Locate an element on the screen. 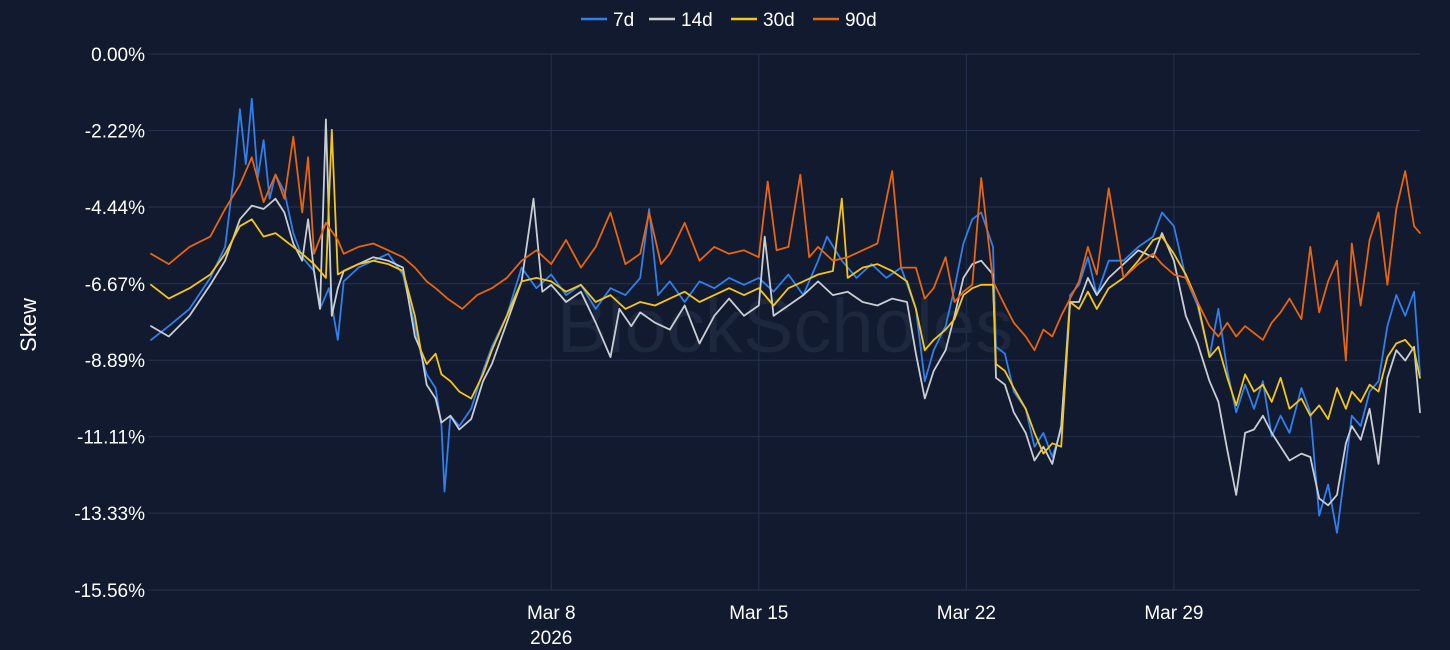 This screenshot has width=1450, height=650. x-tick-label: Mar 29 is located at coordinates (1173, 613).